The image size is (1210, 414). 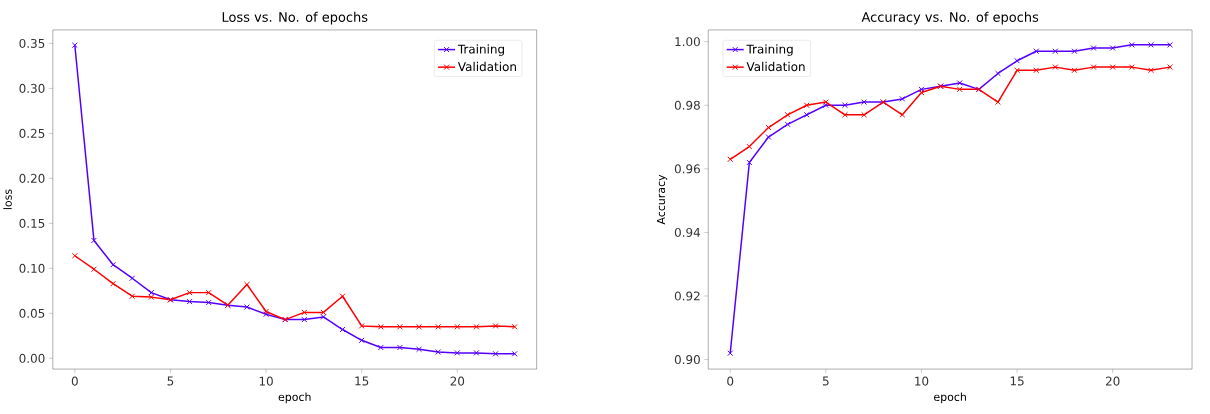 I want to click on x-tick-label: 0, so click(x=74, y=381).